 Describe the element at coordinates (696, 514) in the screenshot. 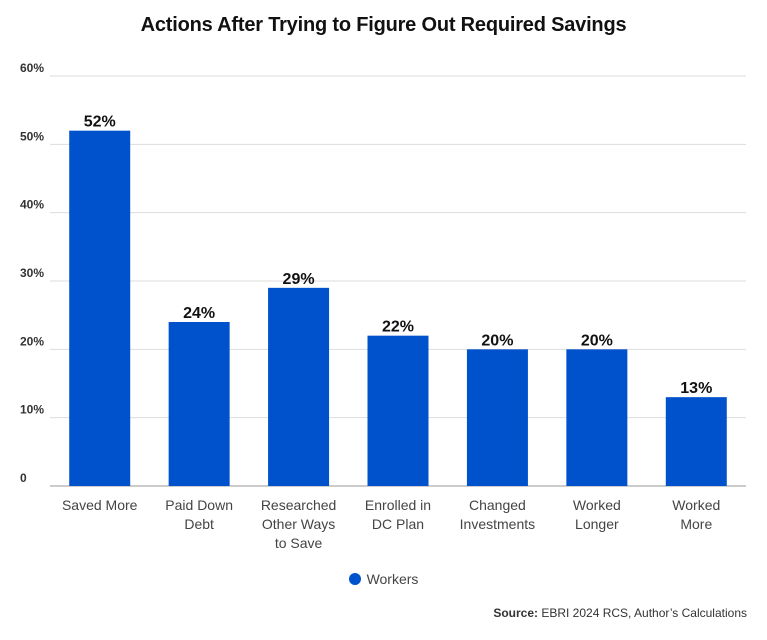

I see `x-tick-label: Worked More` at that location.